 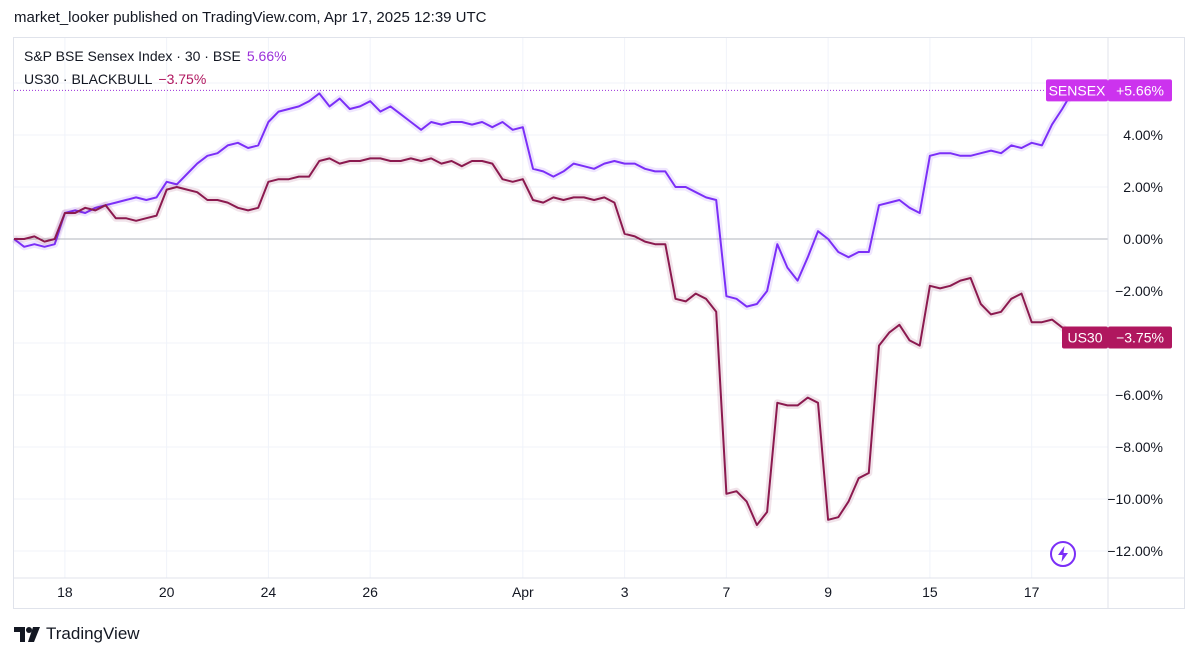 What do you see at coordinates (1143, 135) in the screenshot?
I see `y-tick-label: 4.00%` at bounding box center [1143, 135].